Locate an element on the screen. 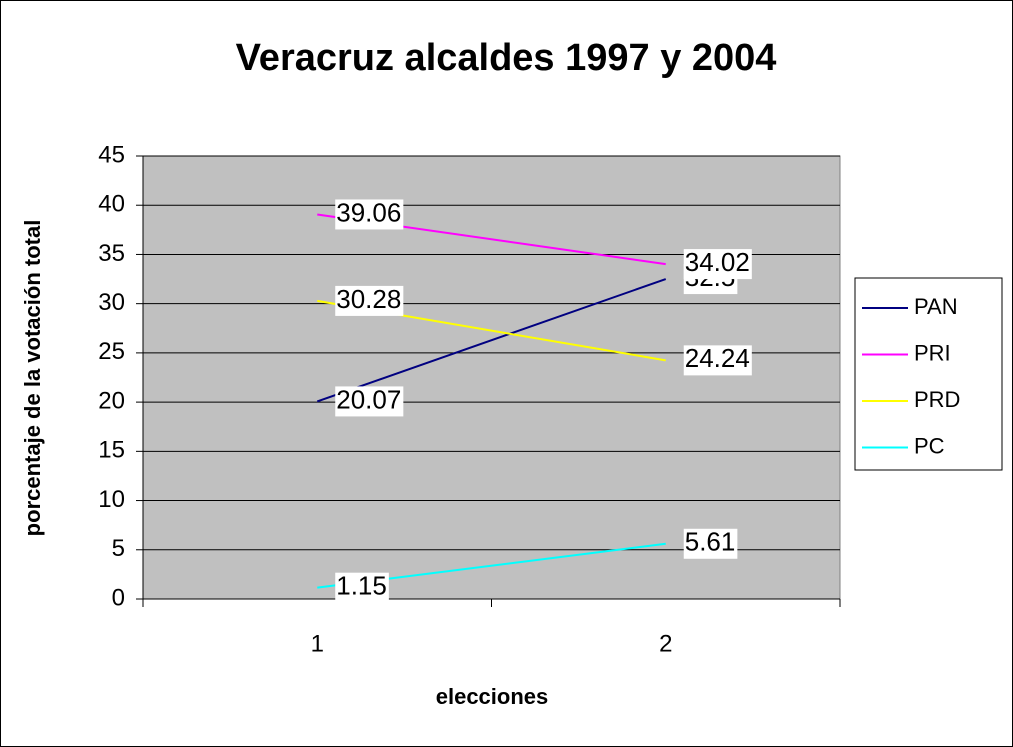 This screenshot has height=747, width=1013. y-tick-label: 20 is located at coordinates (111, 400).